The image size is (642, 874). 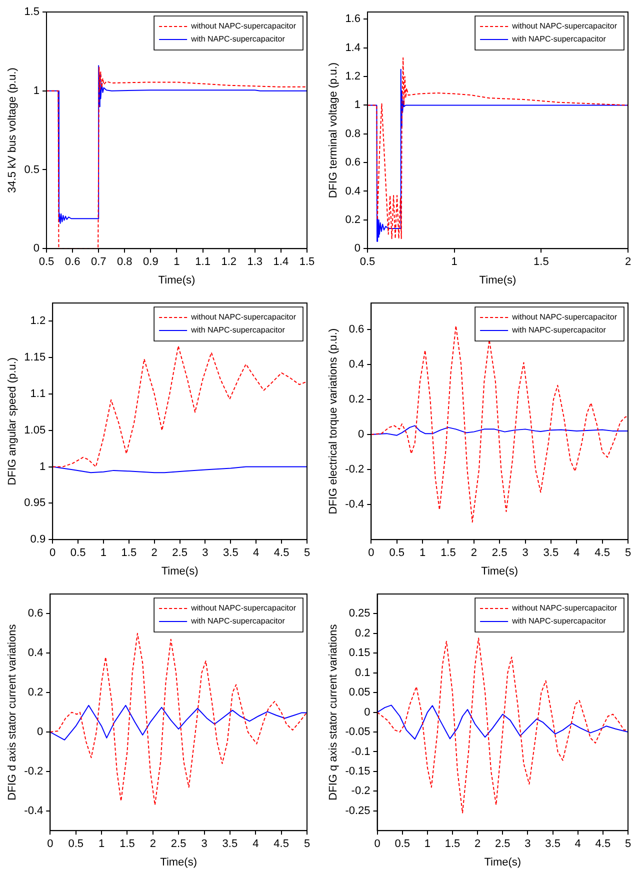 I want to click on y-tick-label: 0.05, so click(x=359, y=692).